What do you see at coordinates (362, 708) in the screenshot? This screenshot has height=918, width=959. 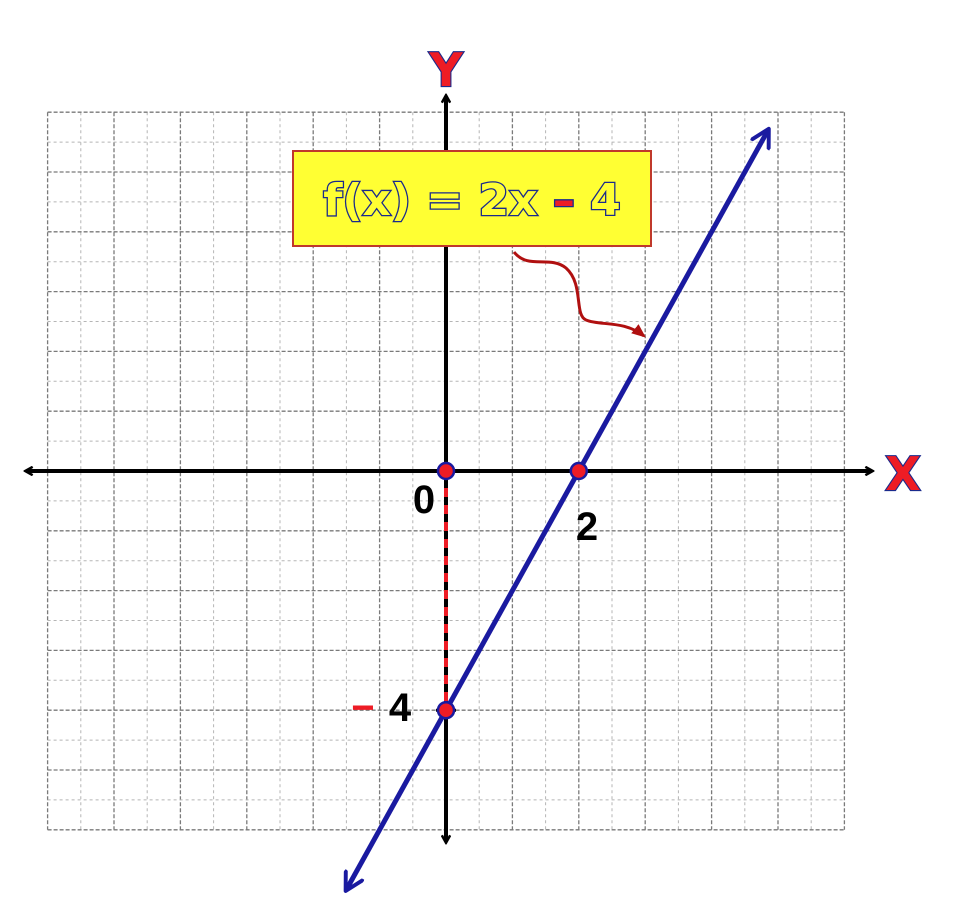 I see `y-intercept-sign: −` at bounding box center [362, 708].